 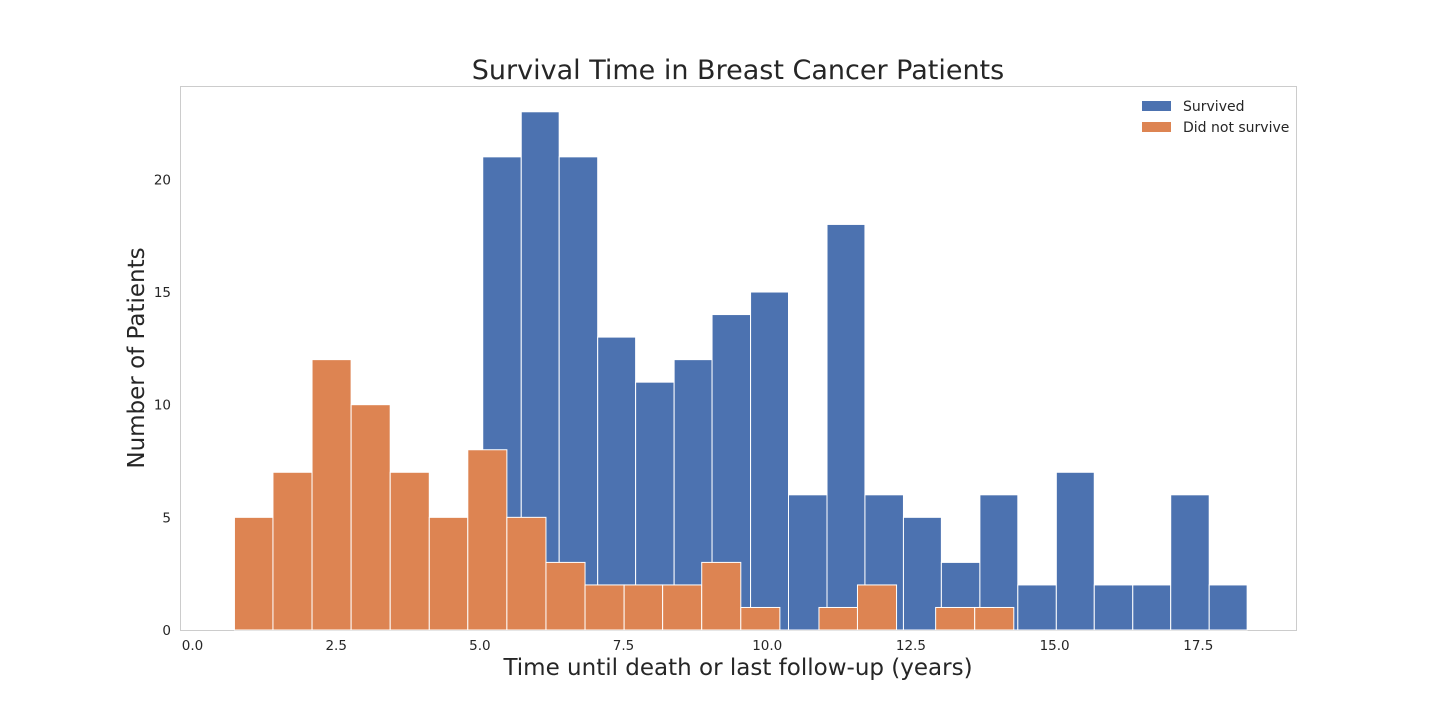 I want to click on y-tick-label: 5, so click(x=166, y=518).